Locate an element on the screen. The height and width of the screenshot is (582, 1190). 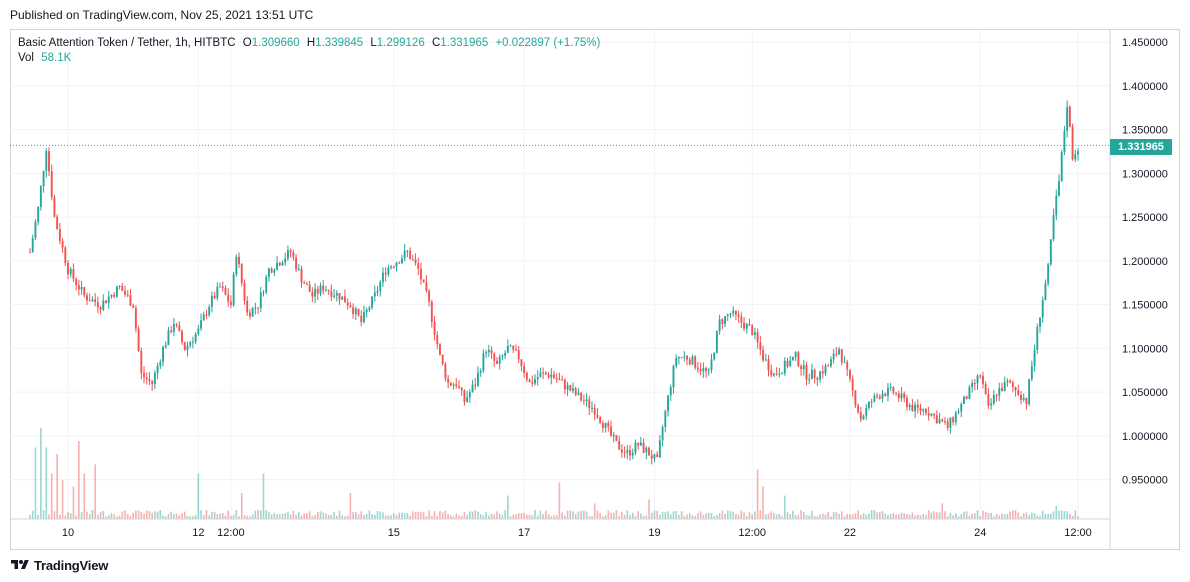
volume-line: Vol 58.1K is located at coordinates (309, 58).